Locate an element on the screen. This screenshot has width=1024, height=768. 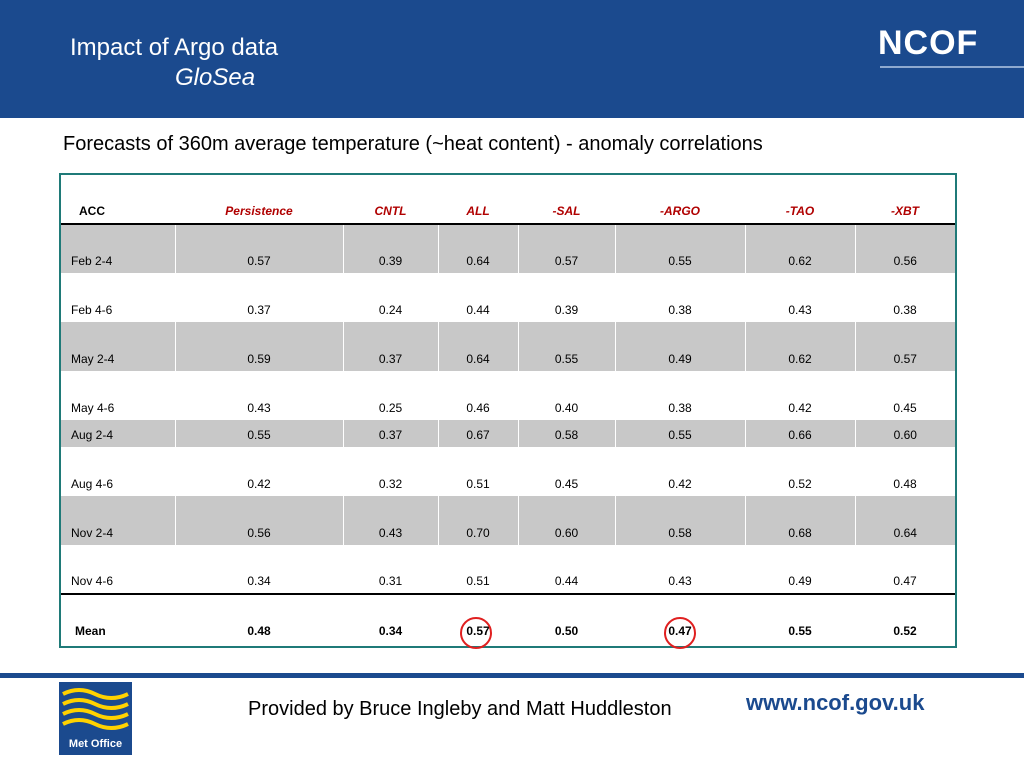
table-cell: 0.32 is located at coordinates (390, 484).